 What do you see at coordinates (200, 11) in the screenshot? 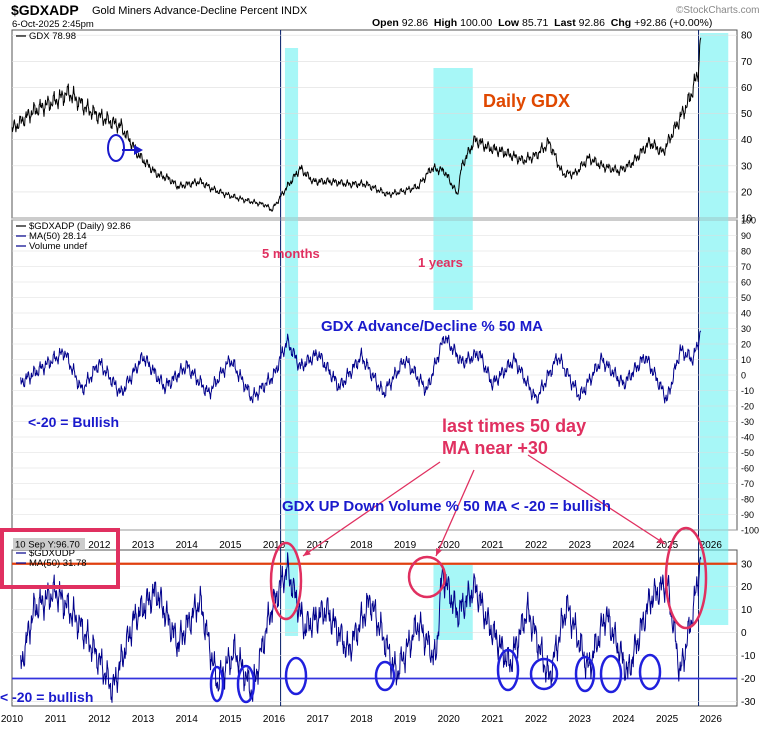
I see `index-name: Gold Miners Advance-Decline Percent INDX` at bounding box center [200, 11].